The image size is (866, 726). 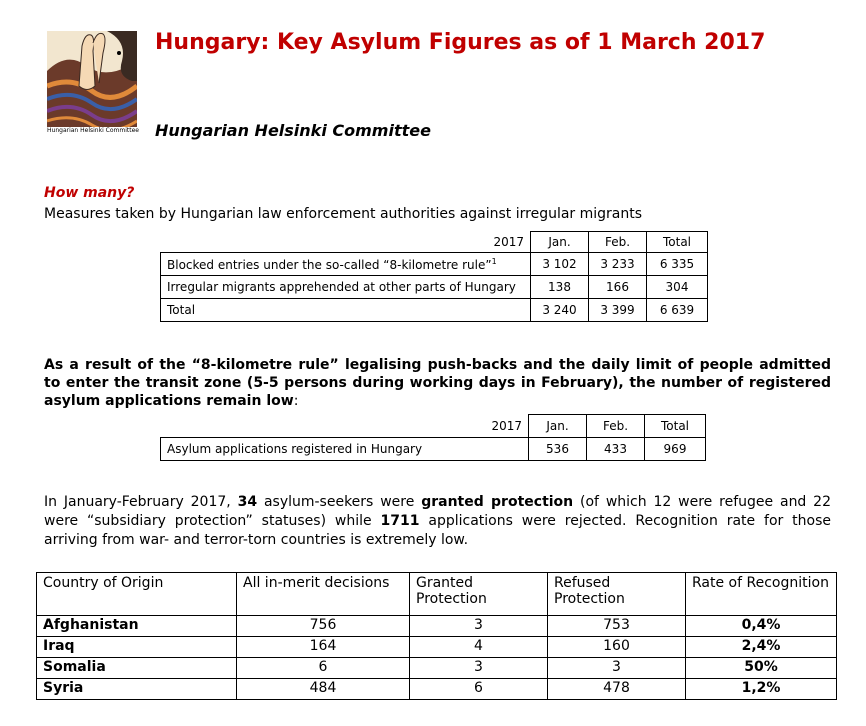 I want to click on country-cell: Afghanistan, so click(x=136, y=626).